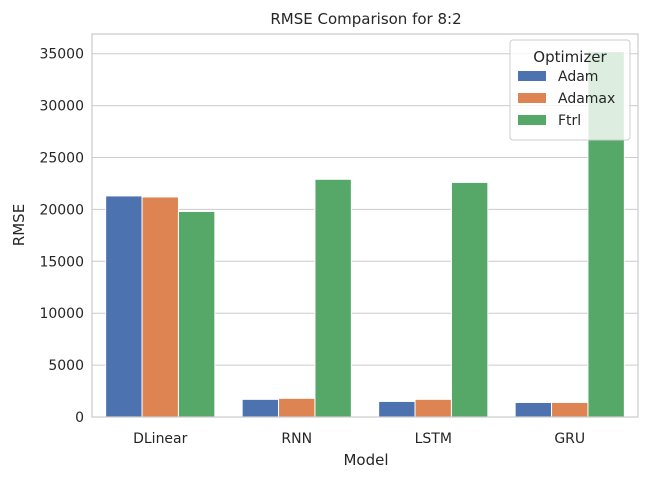 The height and width of the screenshot is (479, 647). I want to click on bar-adamax-lstm, so click(433, 408).